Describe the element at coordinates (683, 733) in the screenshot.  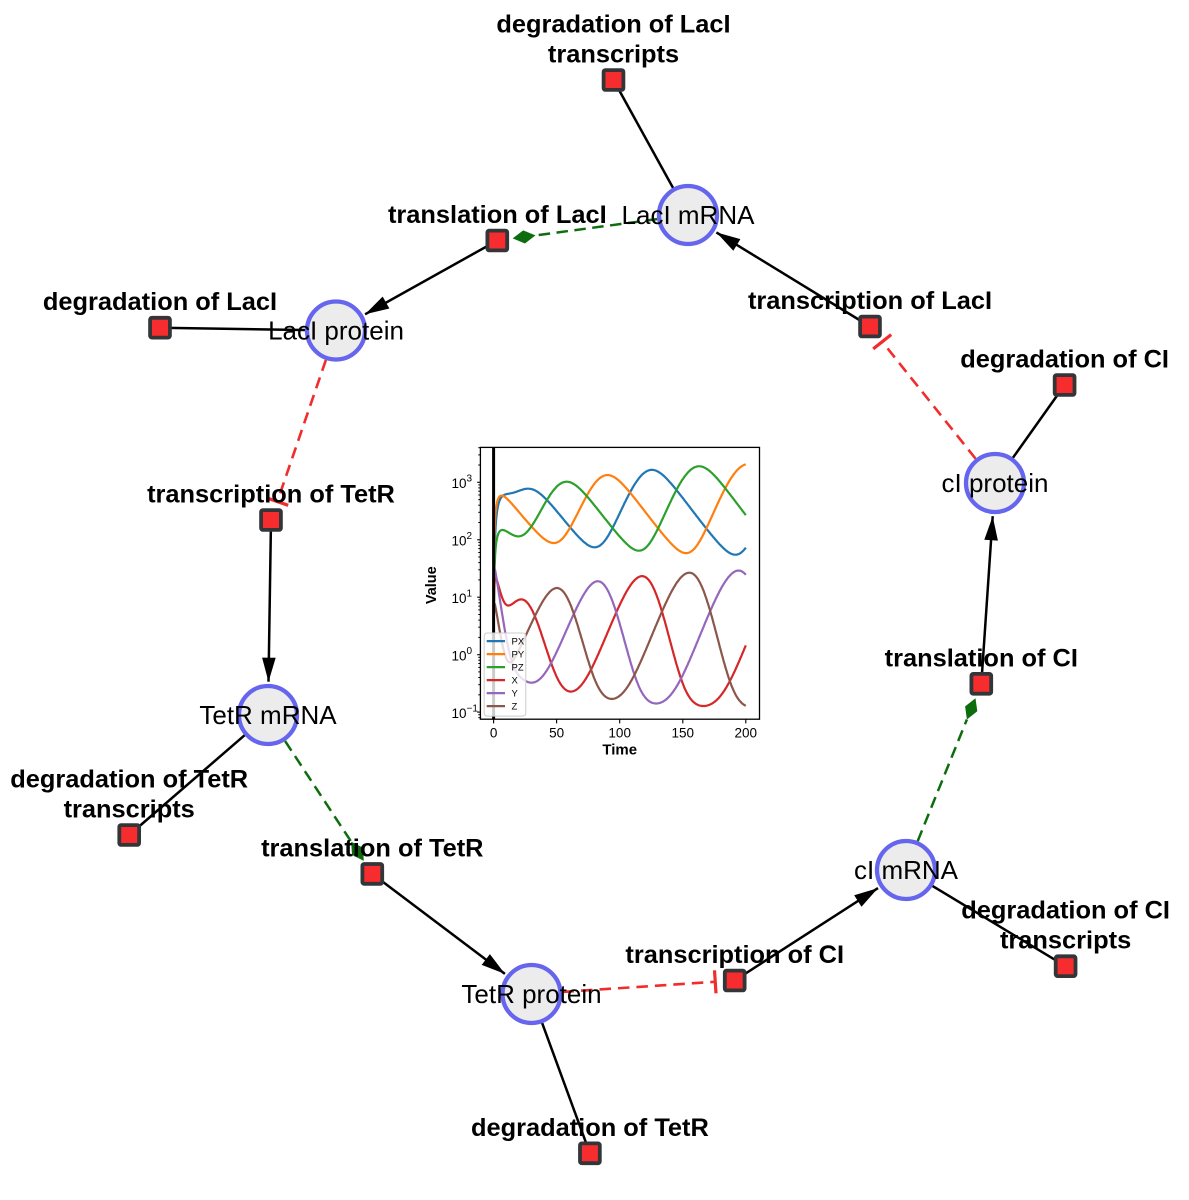
I see `svg-text: 150` at that location.